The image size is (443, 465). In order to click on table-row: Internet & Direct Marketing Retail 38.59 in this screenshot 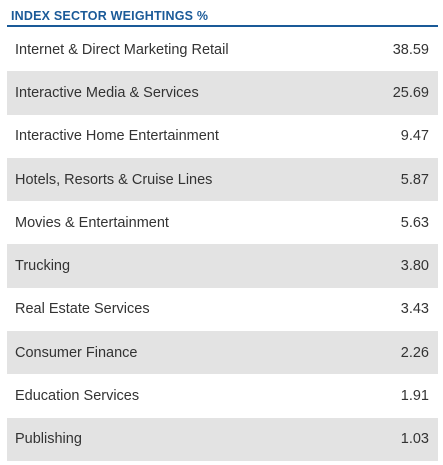, I will do `click(222, 49)`.